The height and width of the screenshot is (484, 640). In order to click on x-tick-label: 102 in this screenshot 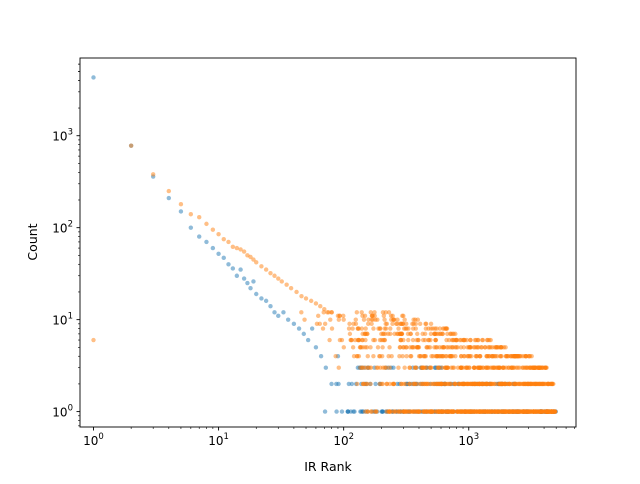, I will do `click(343, 440)`.